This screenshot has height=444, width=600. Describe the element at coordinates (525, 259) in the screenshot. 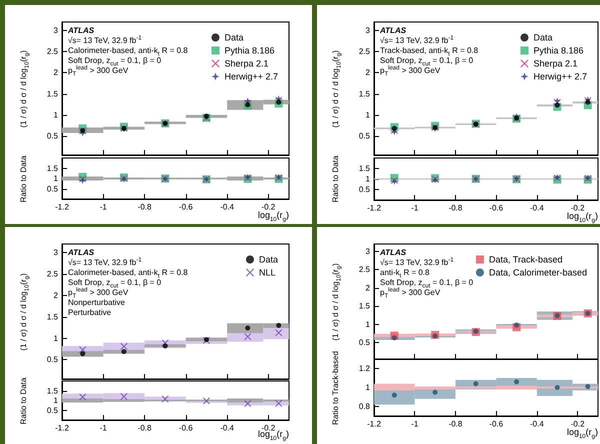

I see `legend-label: Data, Track-based` at that location.